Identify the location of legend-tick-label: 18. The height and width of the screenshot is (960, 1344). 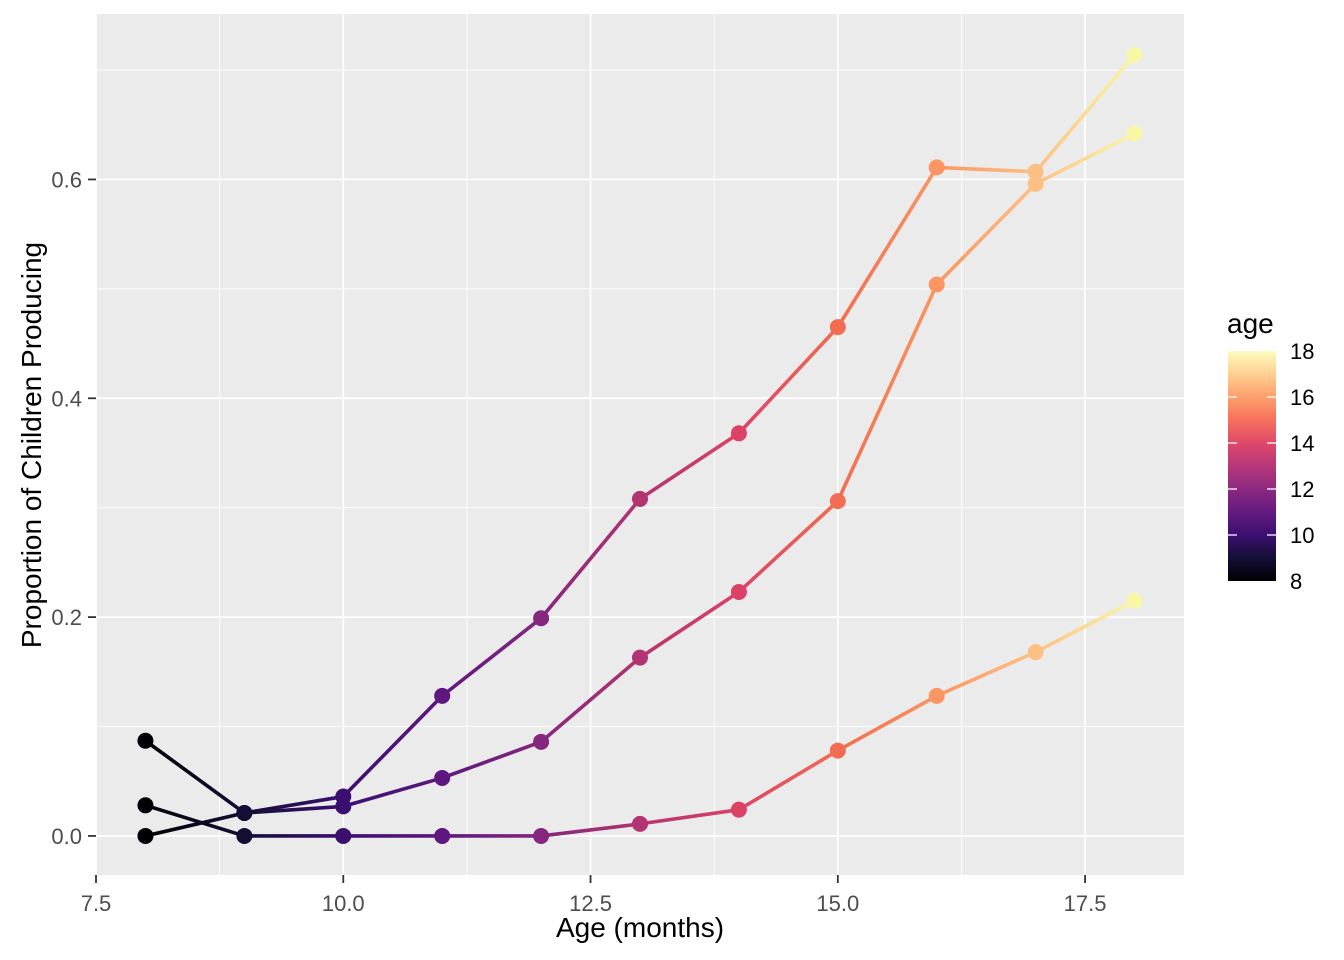
(1302, 351).